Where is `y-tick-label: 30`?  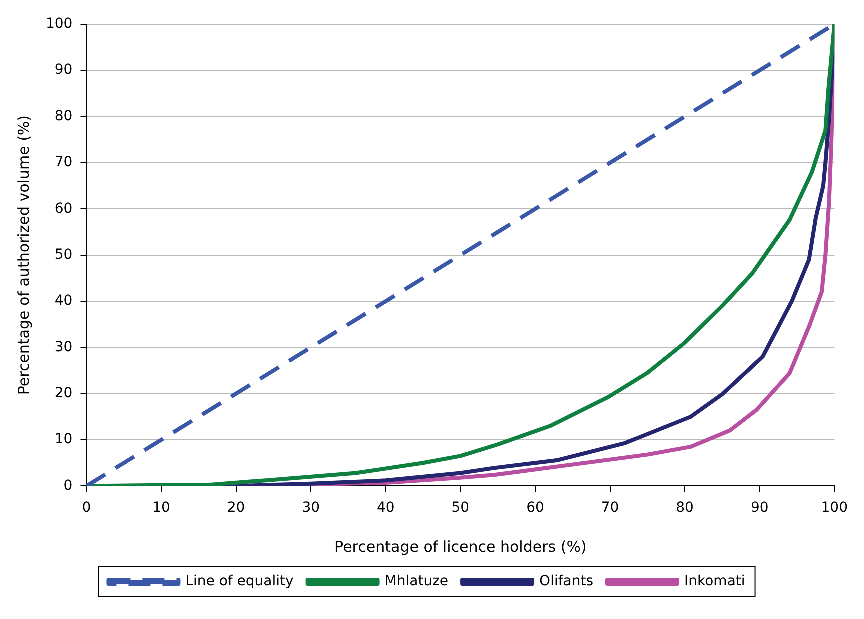
y-tick-label: 30 is located at coordinates (63, 347).